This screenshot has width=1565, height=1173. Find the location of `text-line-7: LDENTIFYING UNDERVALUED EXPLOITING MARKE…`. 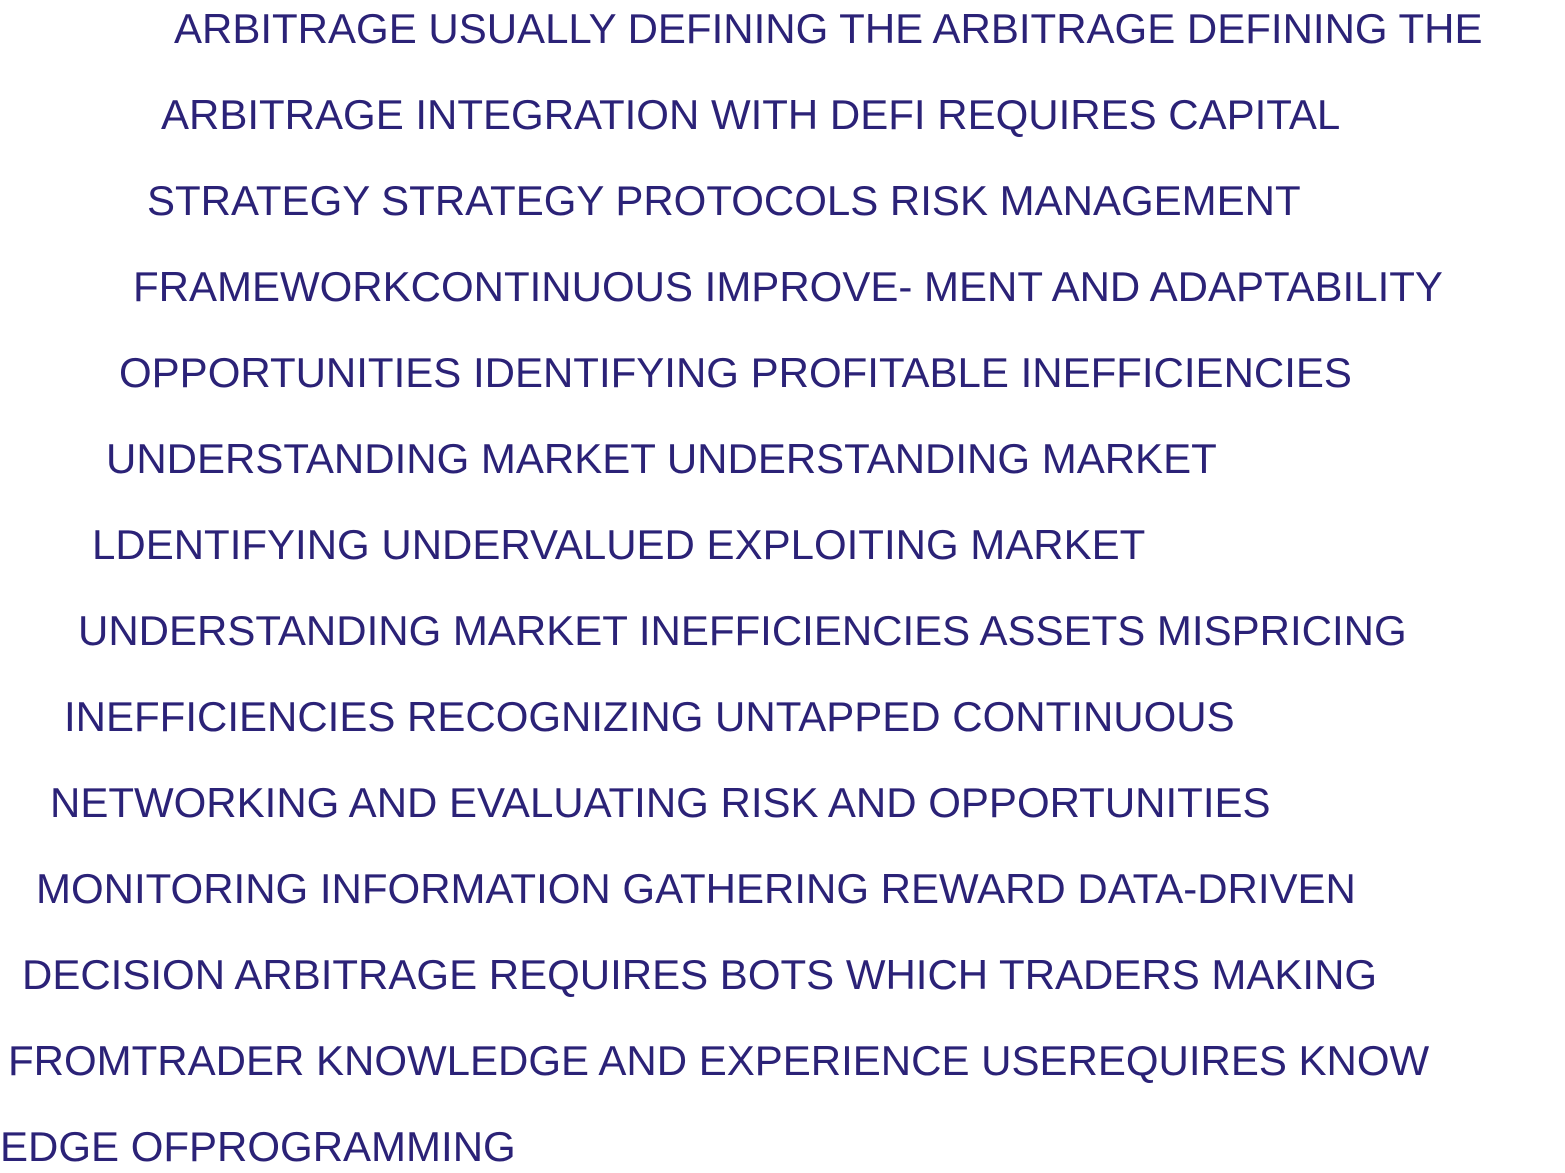

text-line-7: LDENTIFYING UNDERVALUED EXPLOITING MARKE… is located at coordinates (619, 544).